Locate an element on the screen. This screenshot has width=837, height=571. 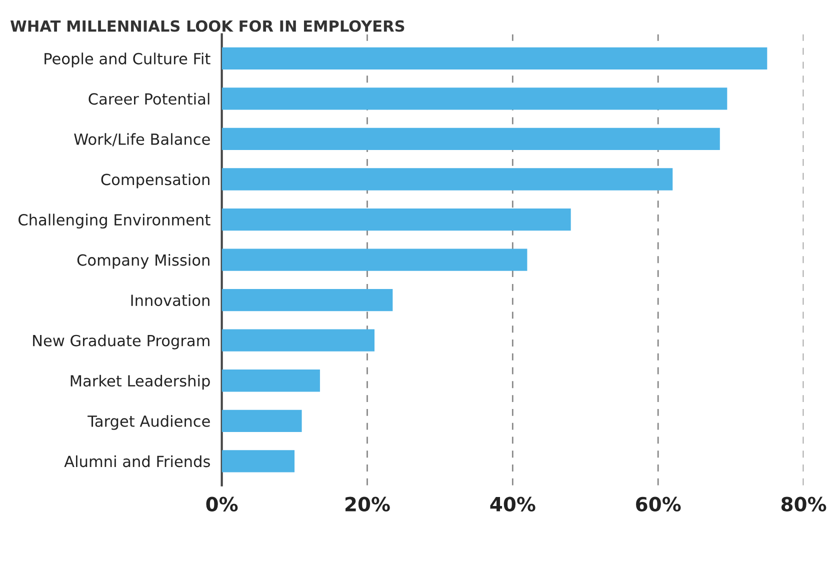
y-tick-label: Compensation is located at coordinates (155, 180).